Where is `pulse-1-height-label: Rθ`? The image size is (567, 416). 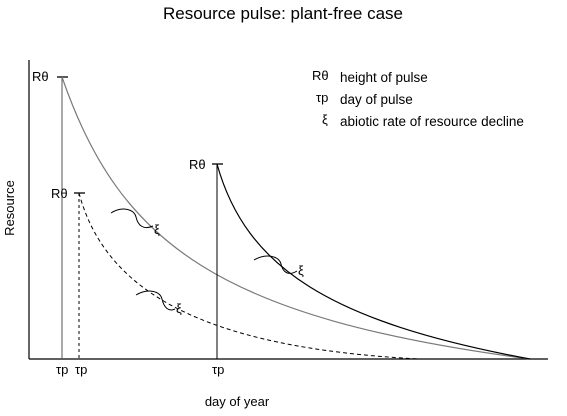
pulse-1-height-label: Rθ is located at coordinates (40, 76).